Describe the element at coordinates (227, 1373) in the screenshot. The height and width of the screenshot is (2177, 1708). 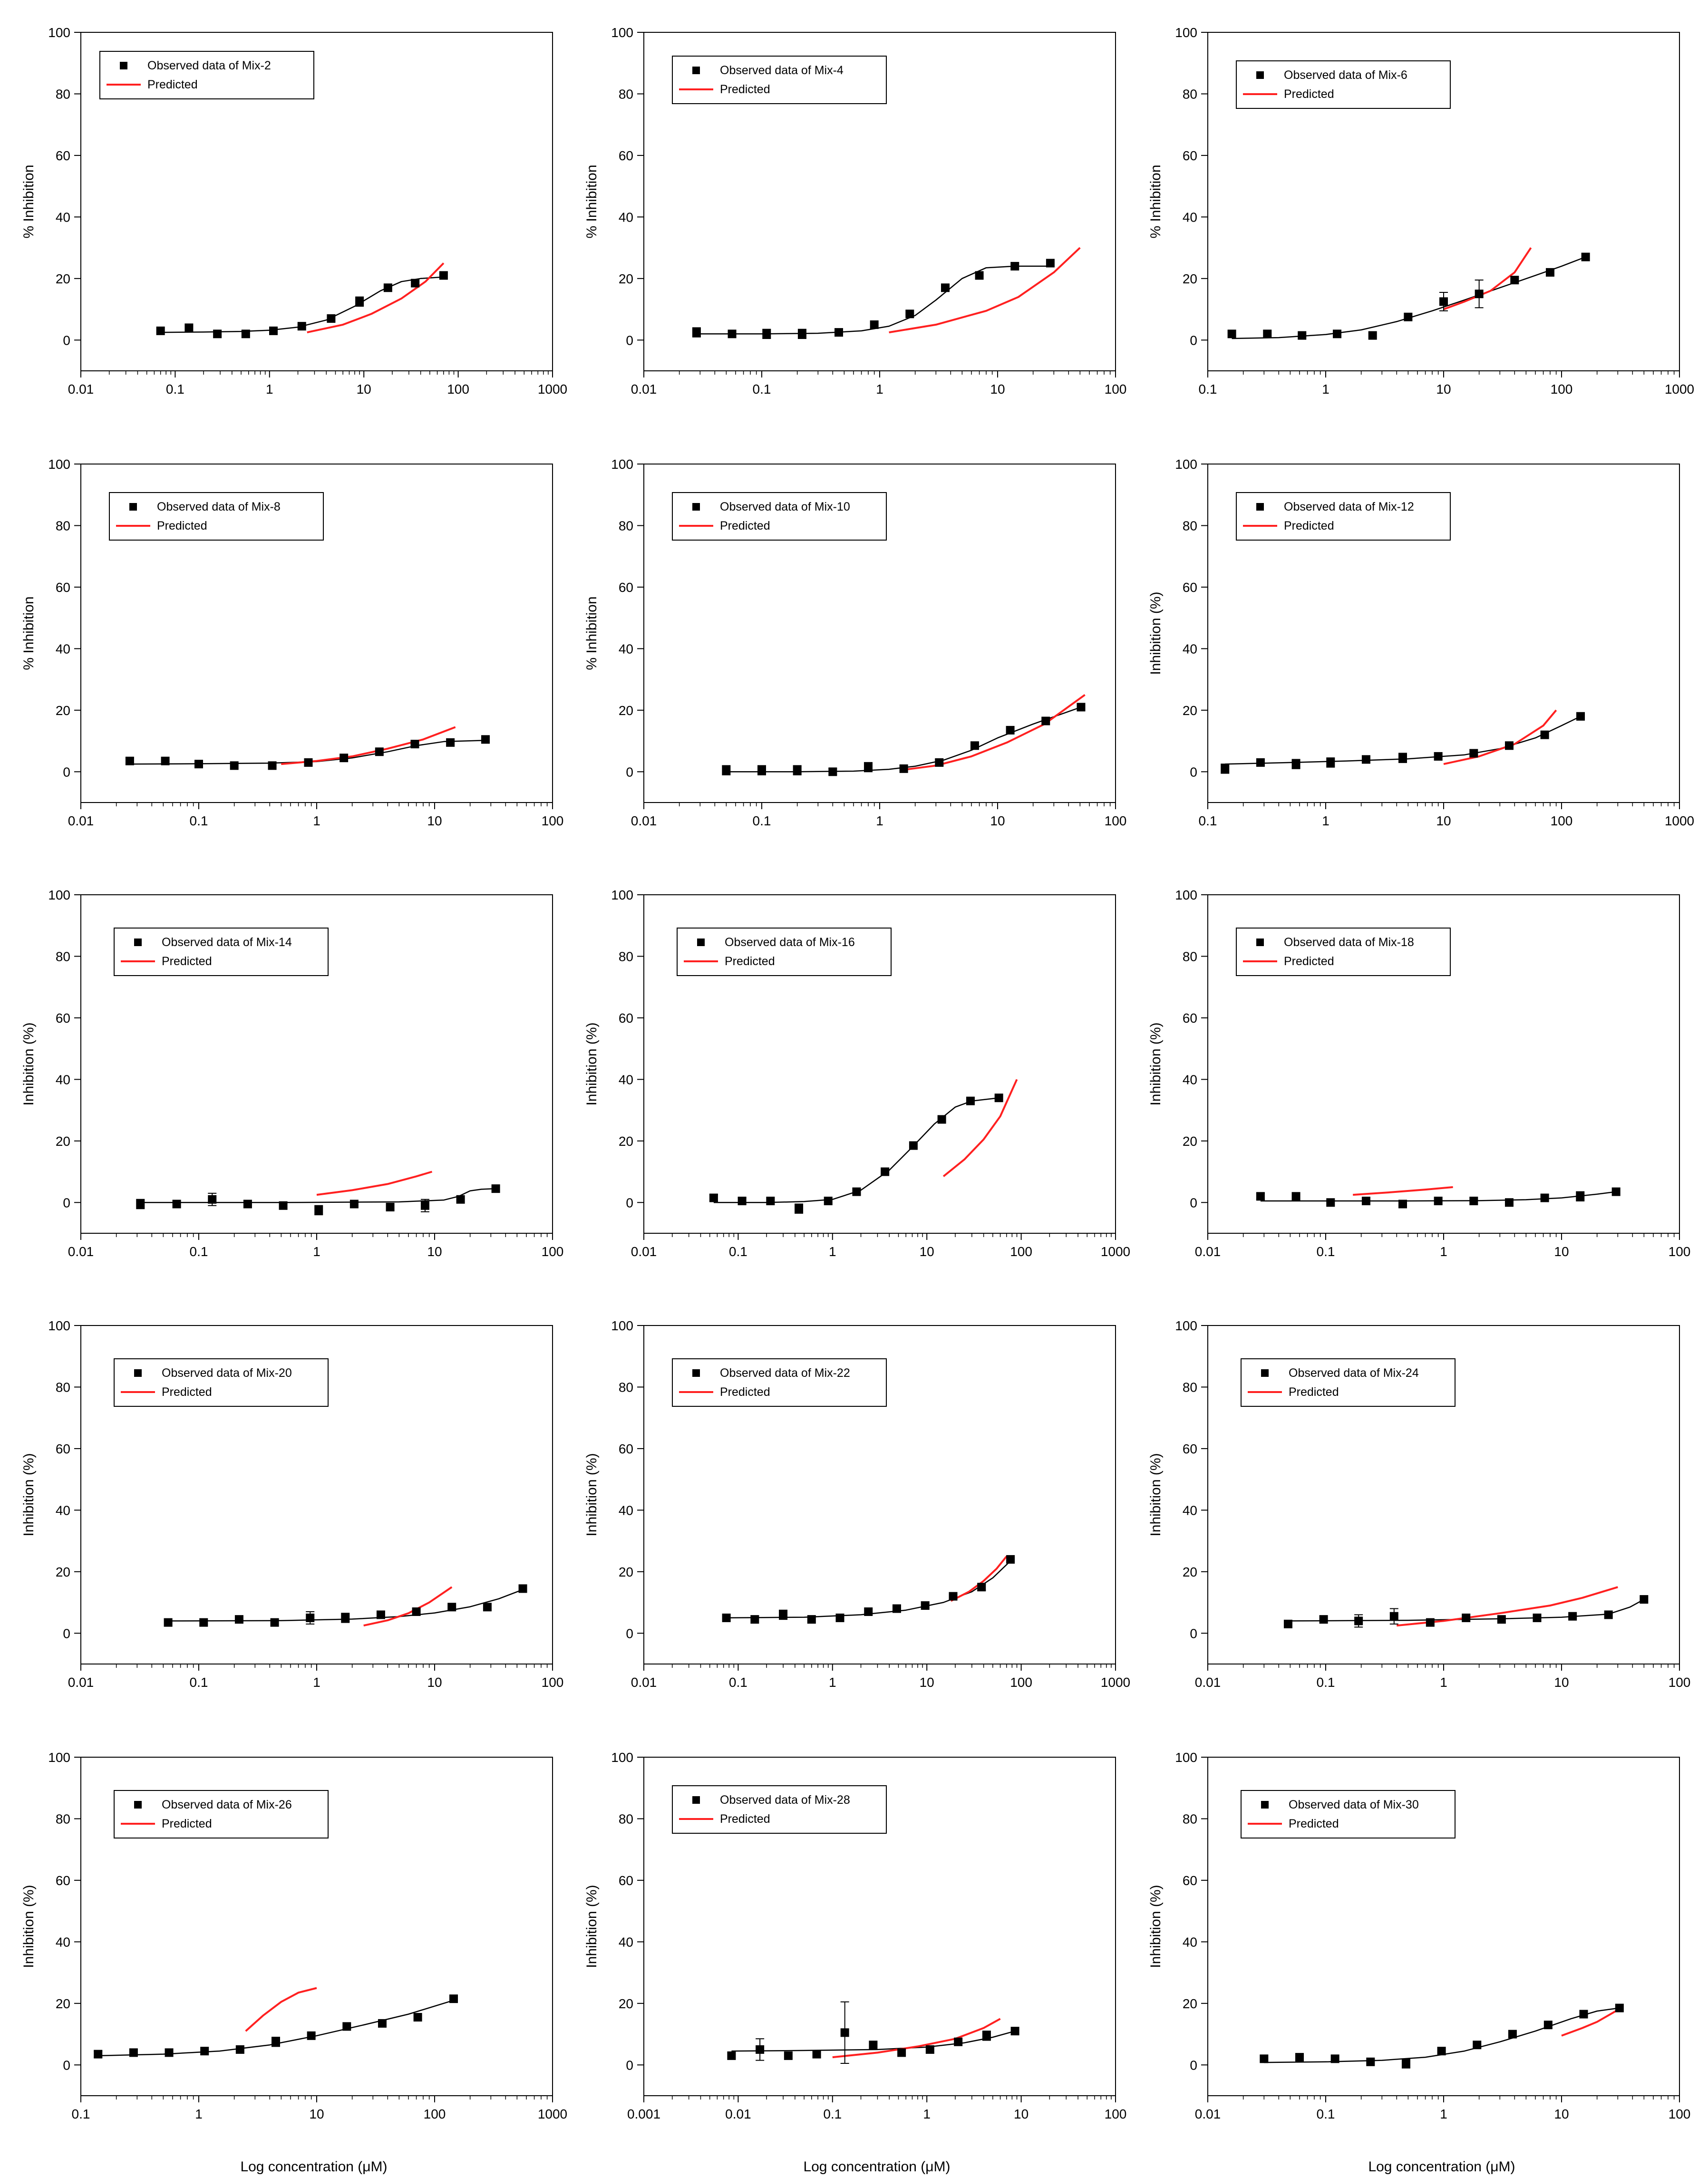
I see `legend-observed-label: Observed data of Mix-20` at that location.